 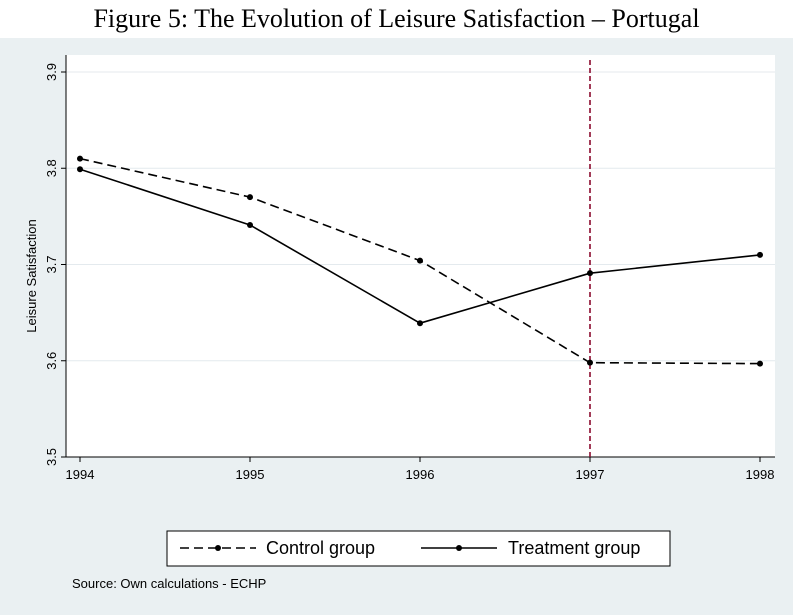 I want to click on legend-label-control: Control group, so click(x=320, y=548).